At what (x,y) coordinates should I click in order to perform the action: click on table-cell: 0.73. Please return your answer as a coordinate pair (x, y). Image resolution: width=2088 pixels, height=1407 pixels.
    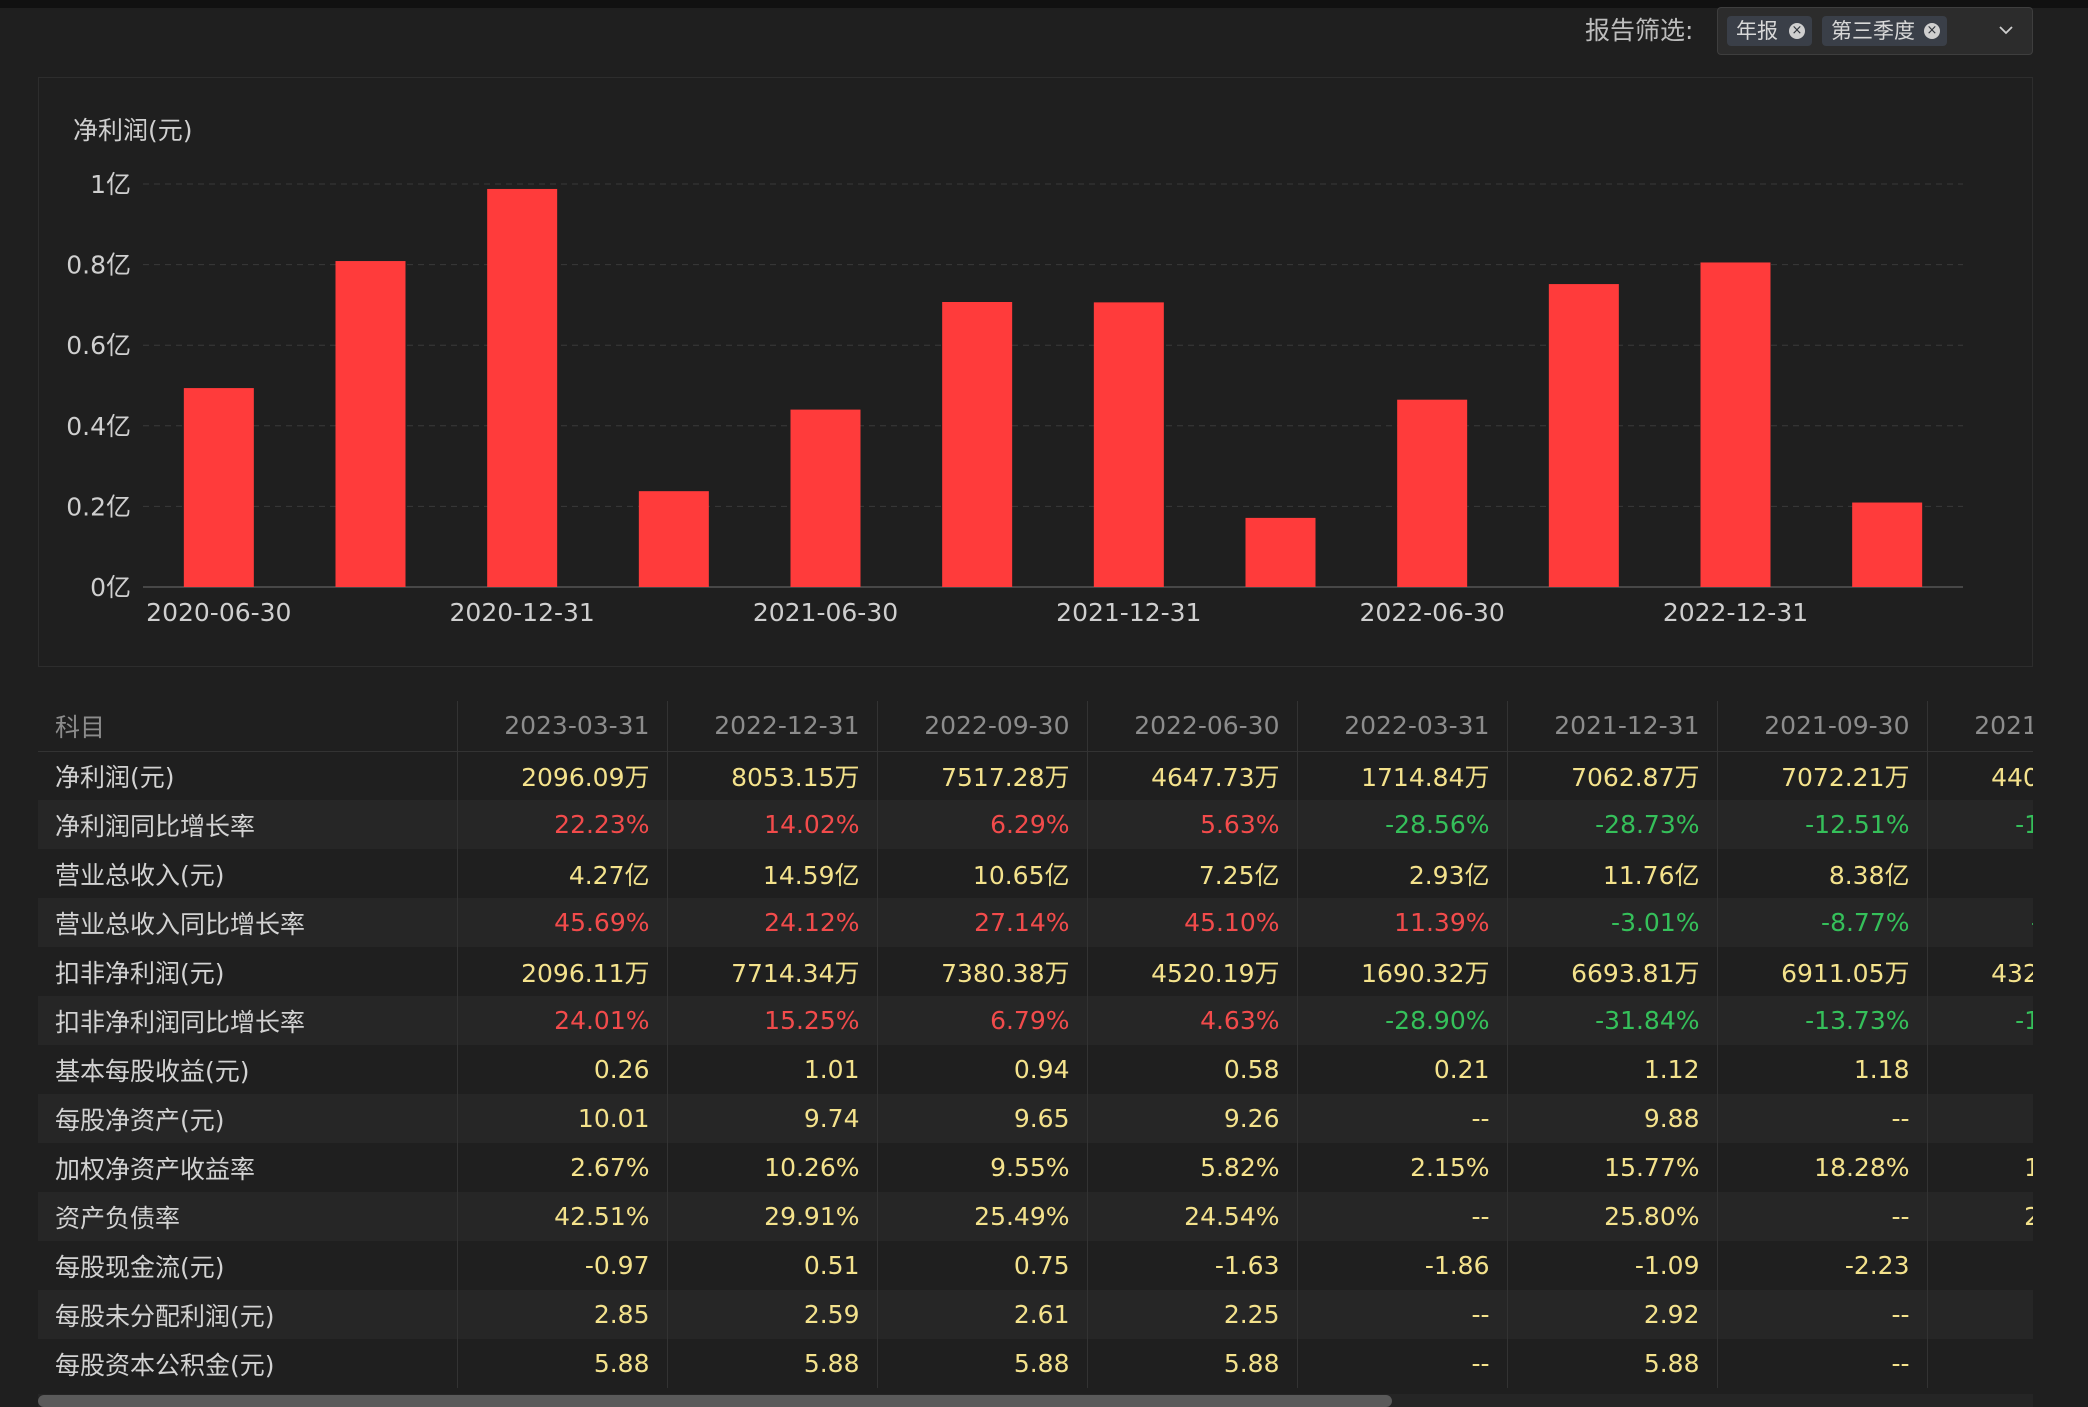
    Looking at the image, I should click on (1980, 1069).